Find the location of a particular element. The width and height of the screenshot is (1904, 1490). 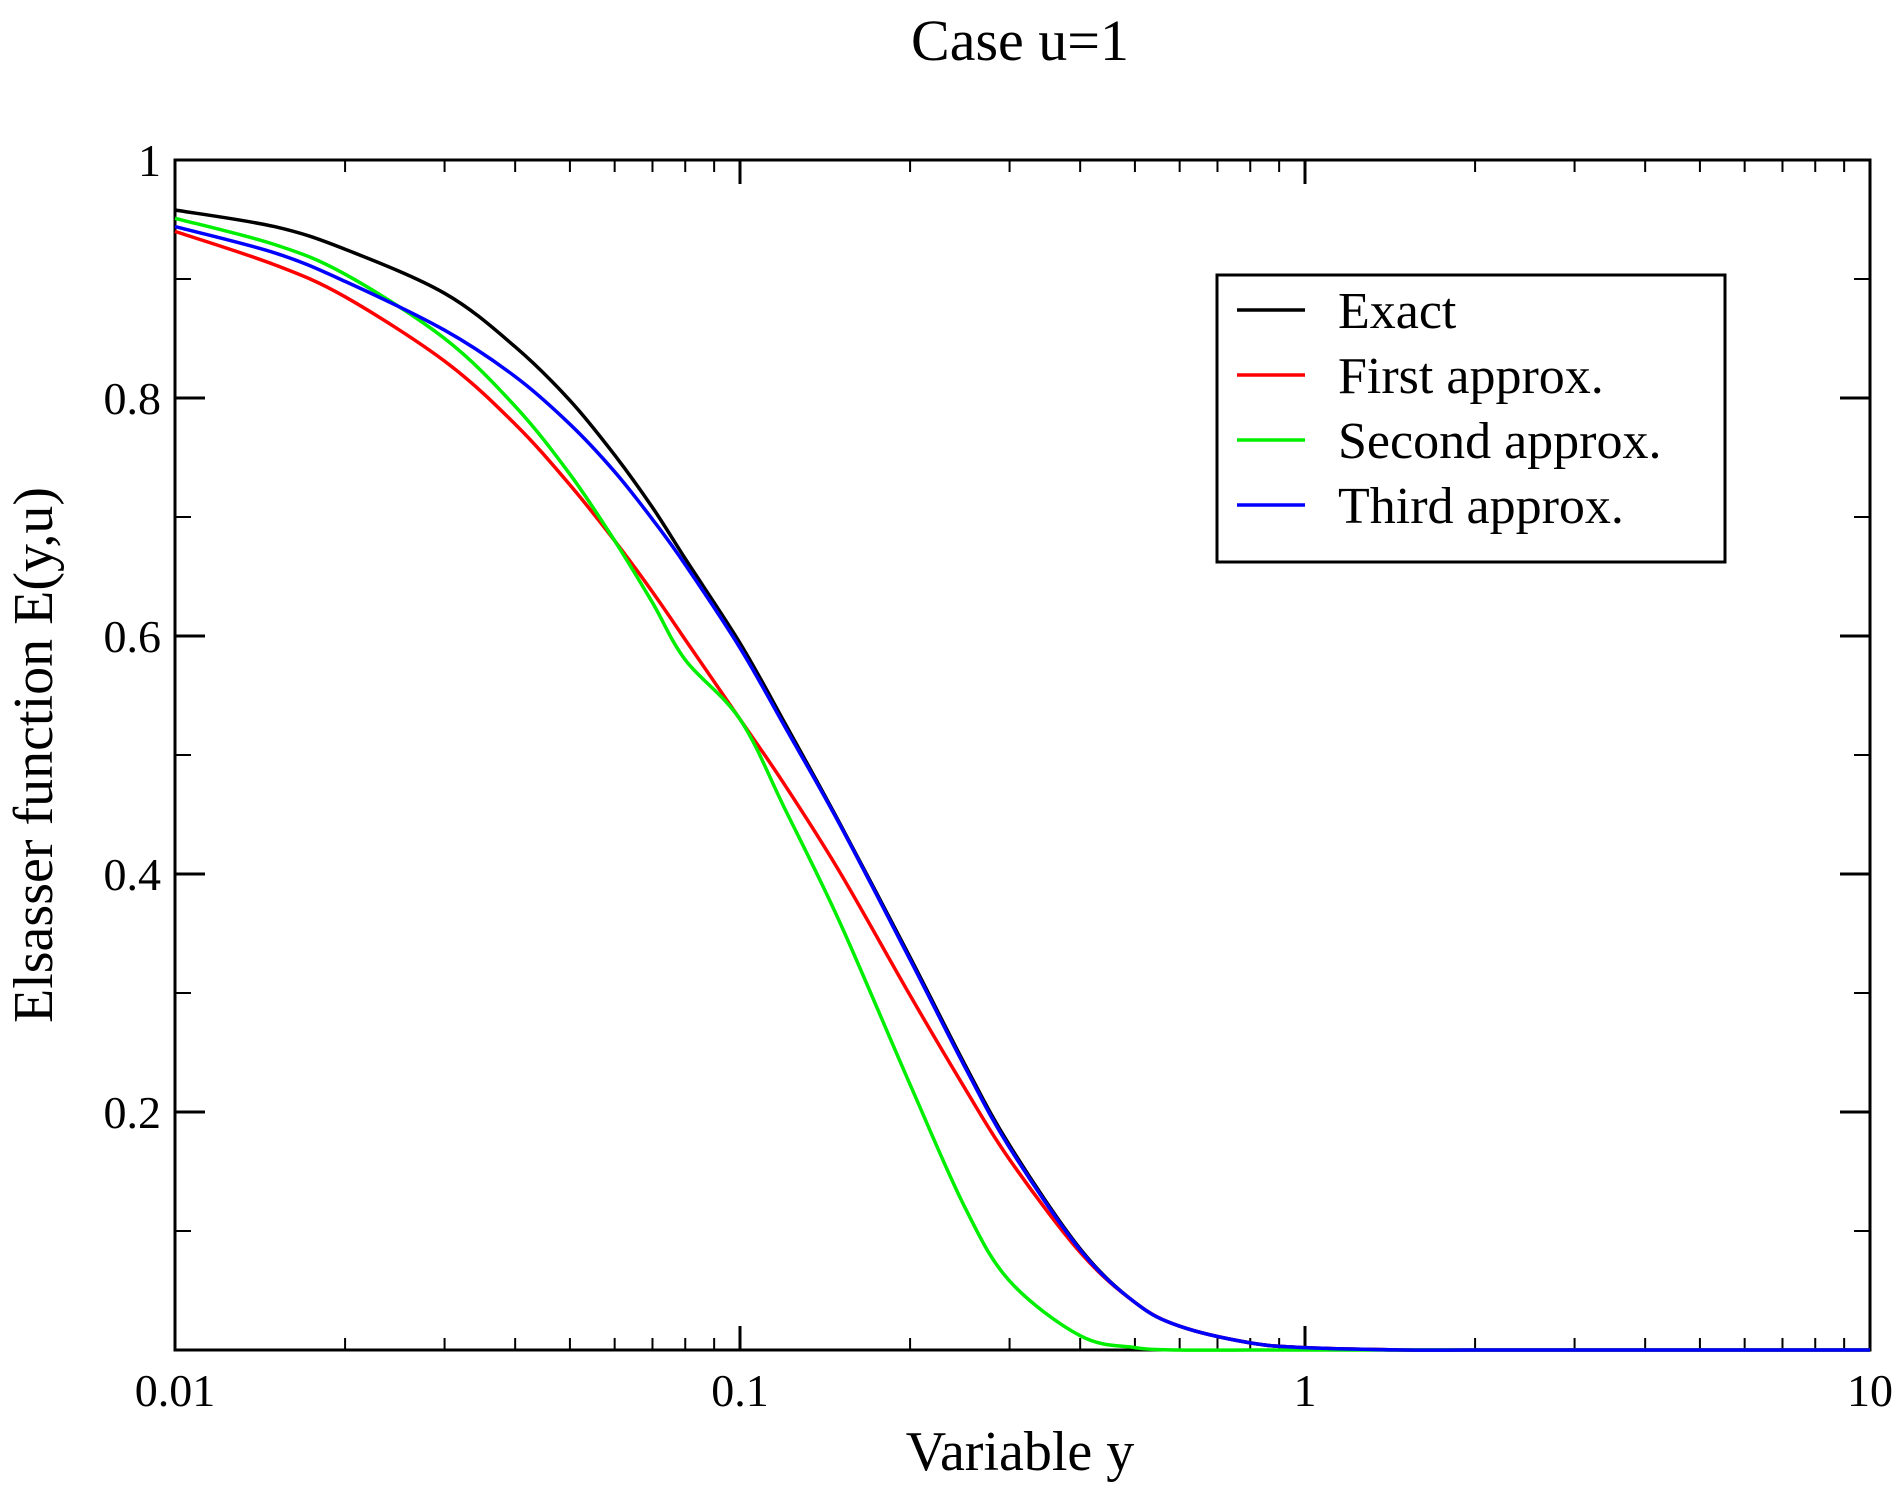

legend-box is located at coordinates (1471, 418).